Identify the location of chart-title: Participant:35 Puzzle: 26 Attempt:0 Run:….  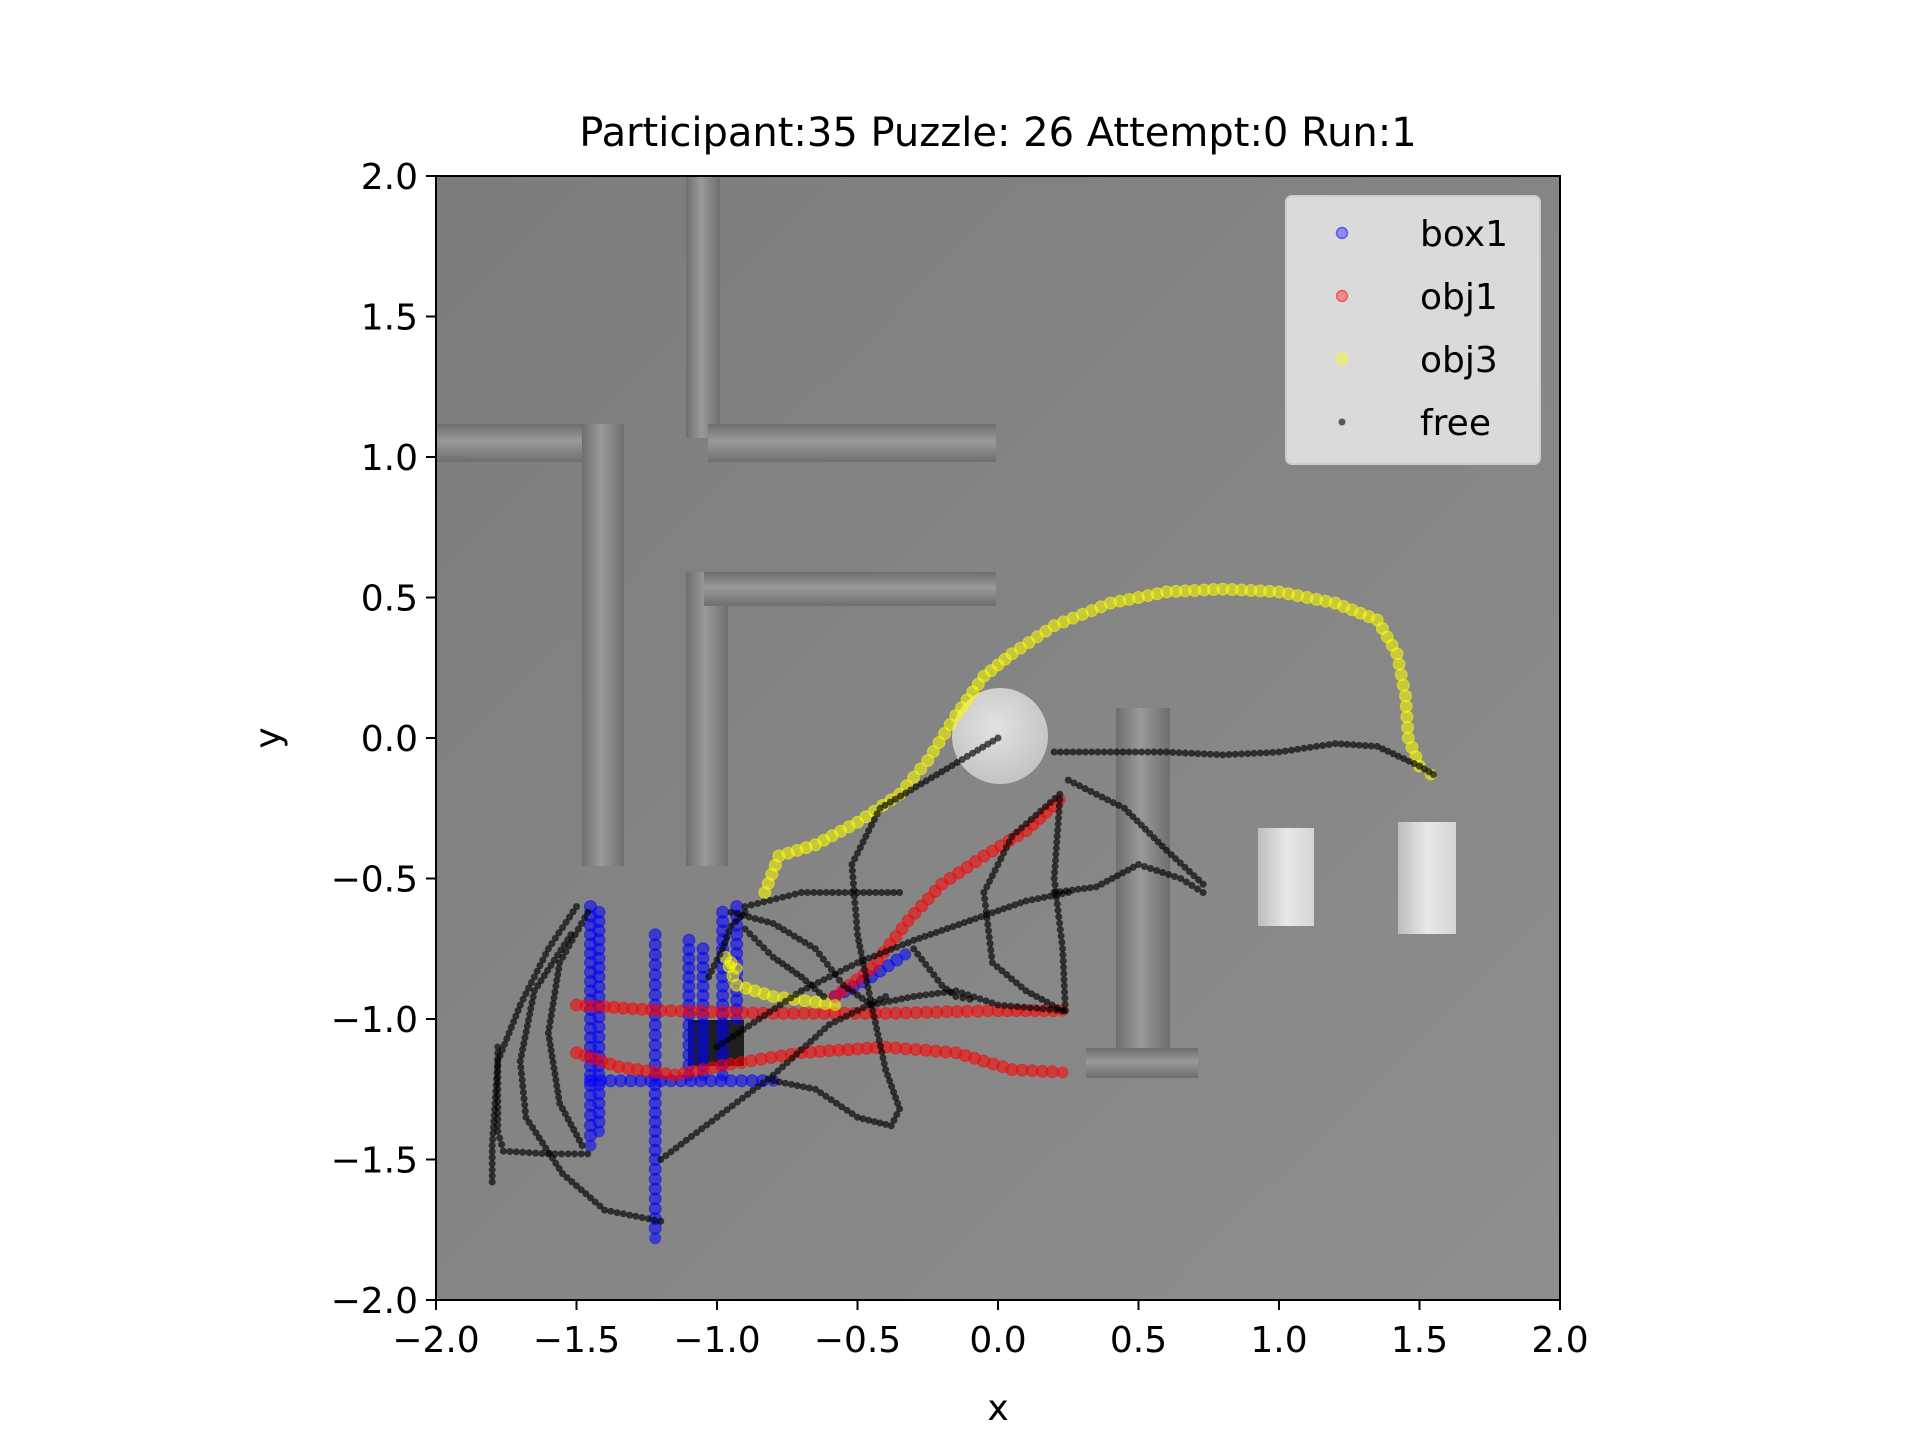
(997, 133).